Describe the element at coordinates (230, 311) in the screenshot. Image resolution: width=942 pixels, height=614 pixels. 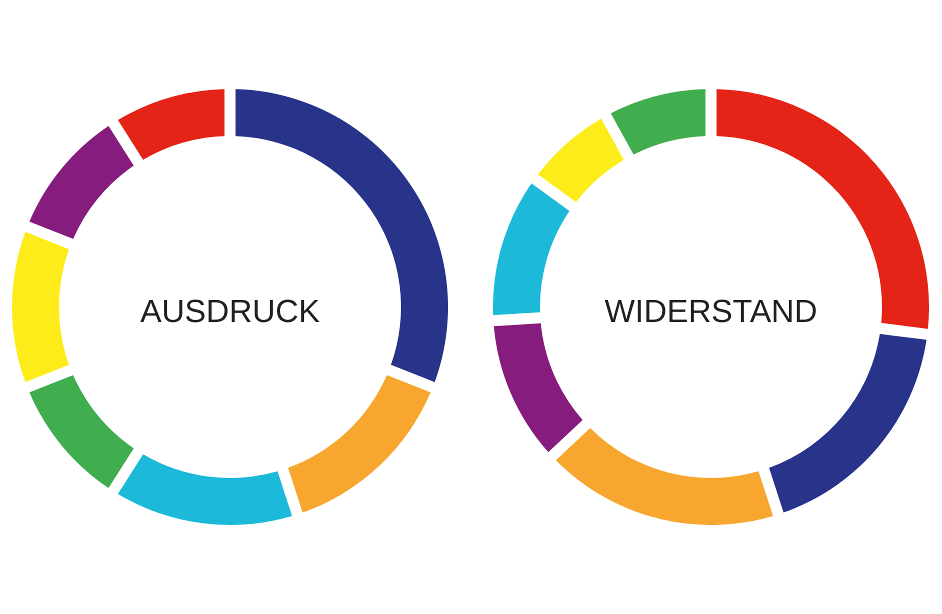
I see `text: AUSDRUCK` at that location.